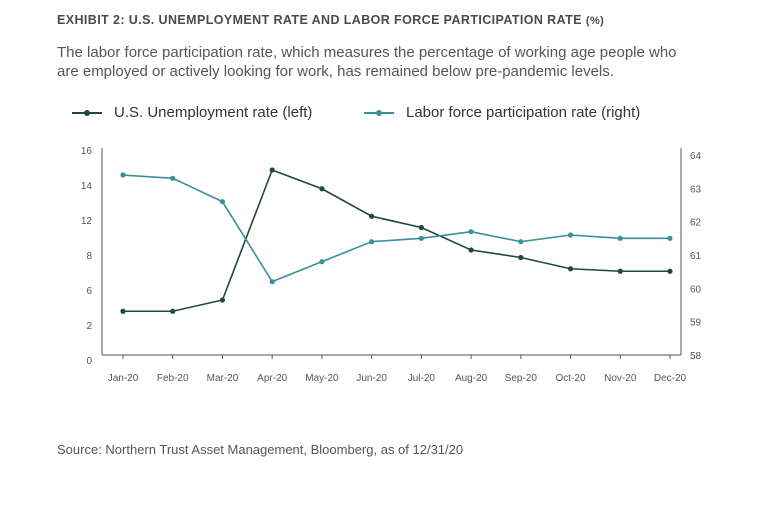 The image size is (765, 508). What do you see at coordinates (696, 356) in the screenshot?
I see `y-right-tick-label: 58` at bounding box center [696, 356].